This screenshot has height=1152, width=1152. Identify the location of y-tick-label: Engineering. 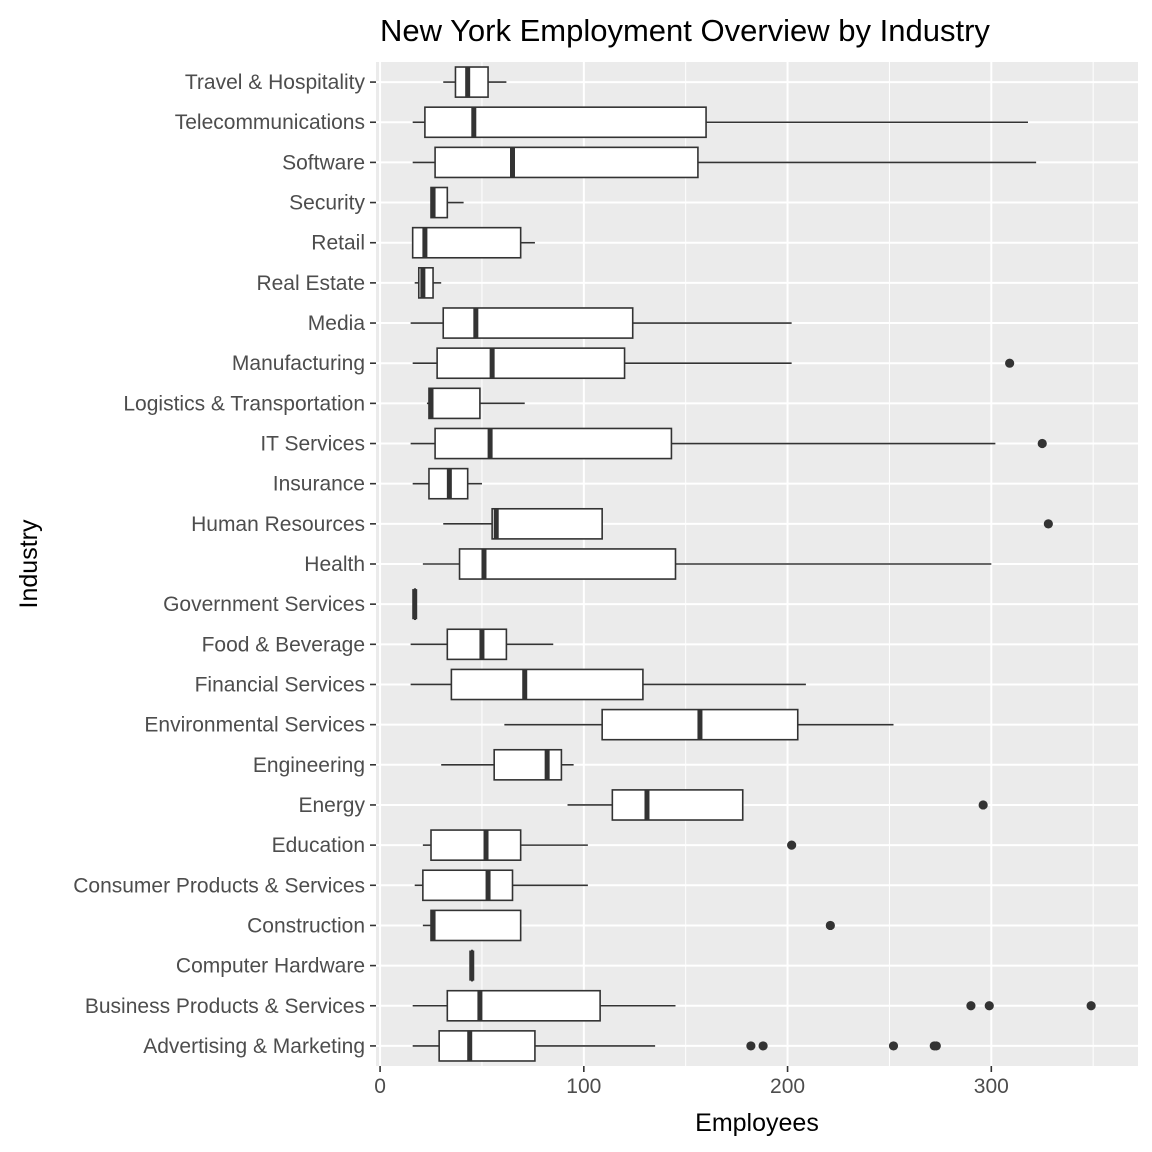
(309, 765).